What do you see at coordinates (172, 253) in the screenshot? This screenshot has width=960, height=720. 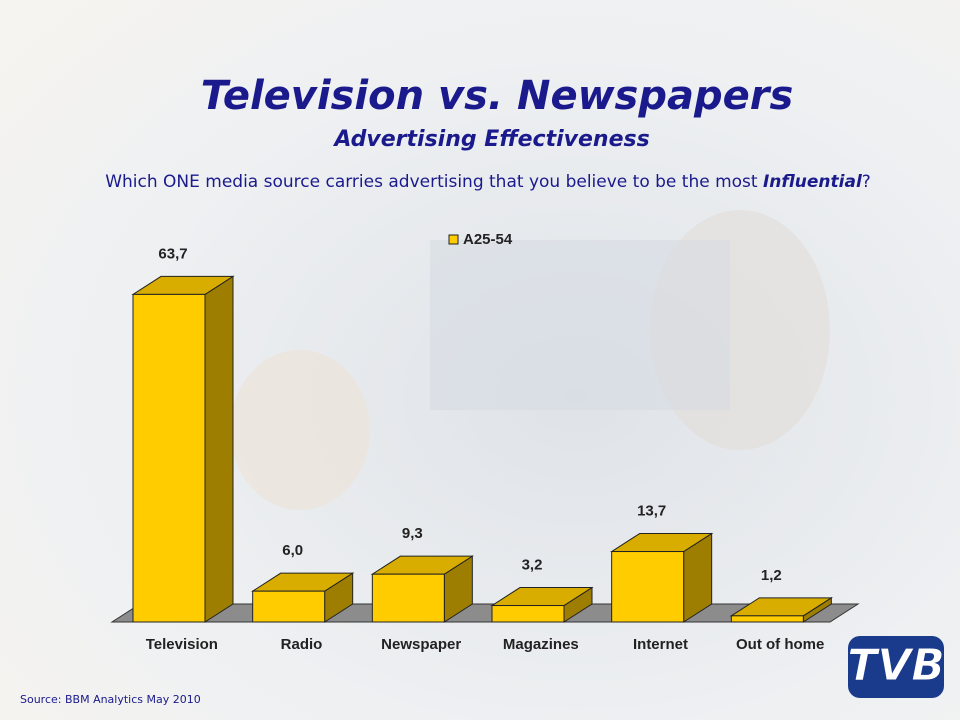 I see `value-label: 63,7` at bounding box center [172, 253].